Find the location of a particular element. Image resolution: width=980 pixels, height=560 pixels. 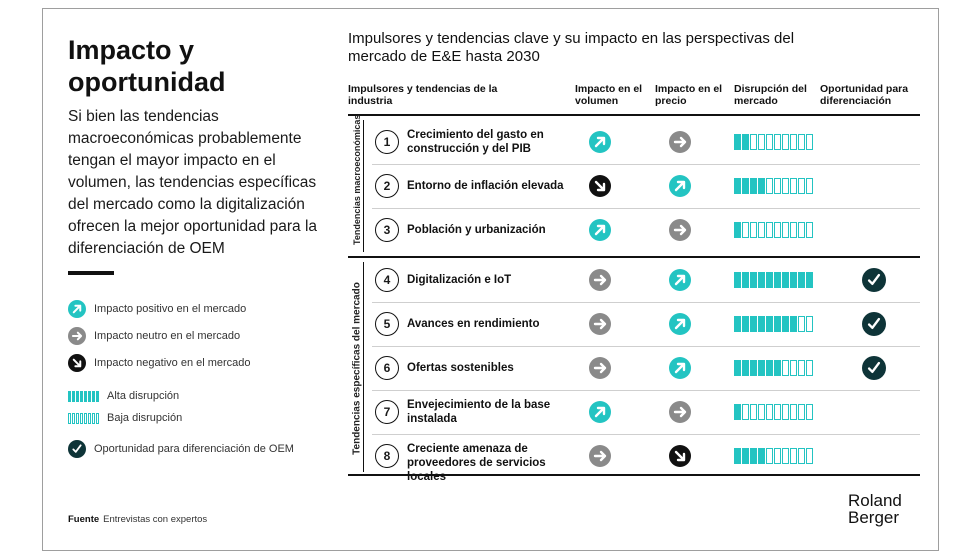

col-head-price: Impacto en el precio is located at coordinates (689, 95).